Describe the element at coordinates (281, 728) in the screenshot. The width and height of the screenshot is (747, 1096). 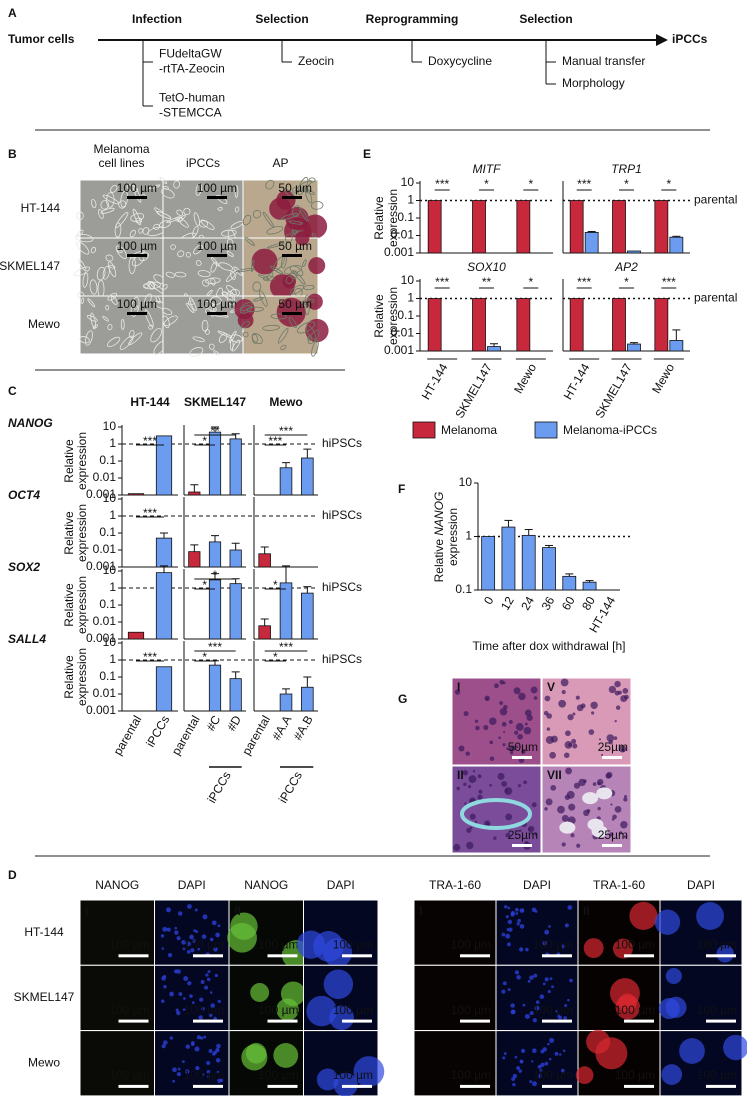
I see `x-tick-label: #A.A` at that location.